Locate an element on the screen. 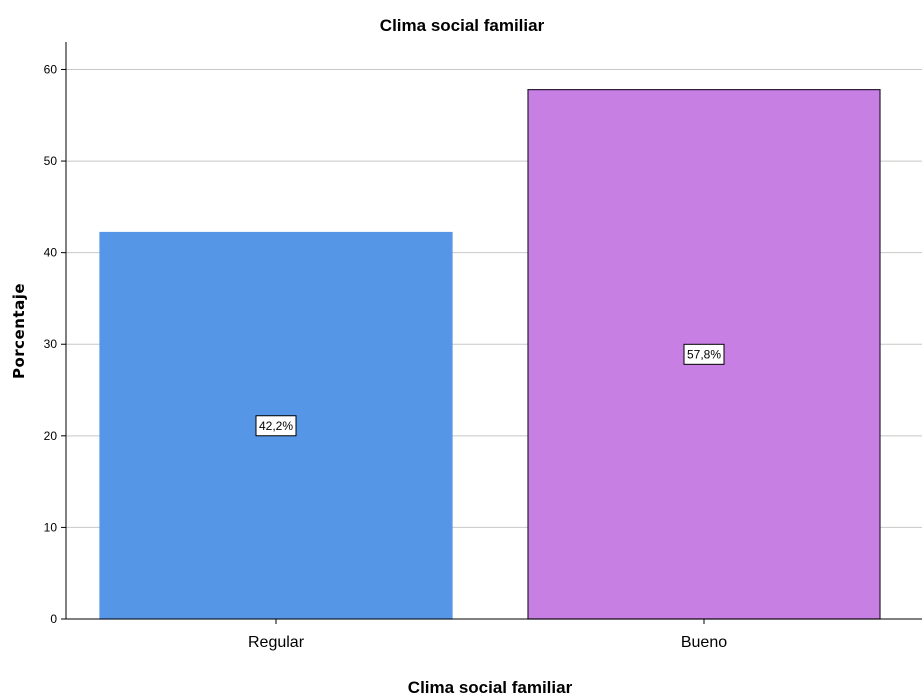 The width and height of the screenshot is (922, 699). y-tick-label: 20 is located at coordinates (51, 436).